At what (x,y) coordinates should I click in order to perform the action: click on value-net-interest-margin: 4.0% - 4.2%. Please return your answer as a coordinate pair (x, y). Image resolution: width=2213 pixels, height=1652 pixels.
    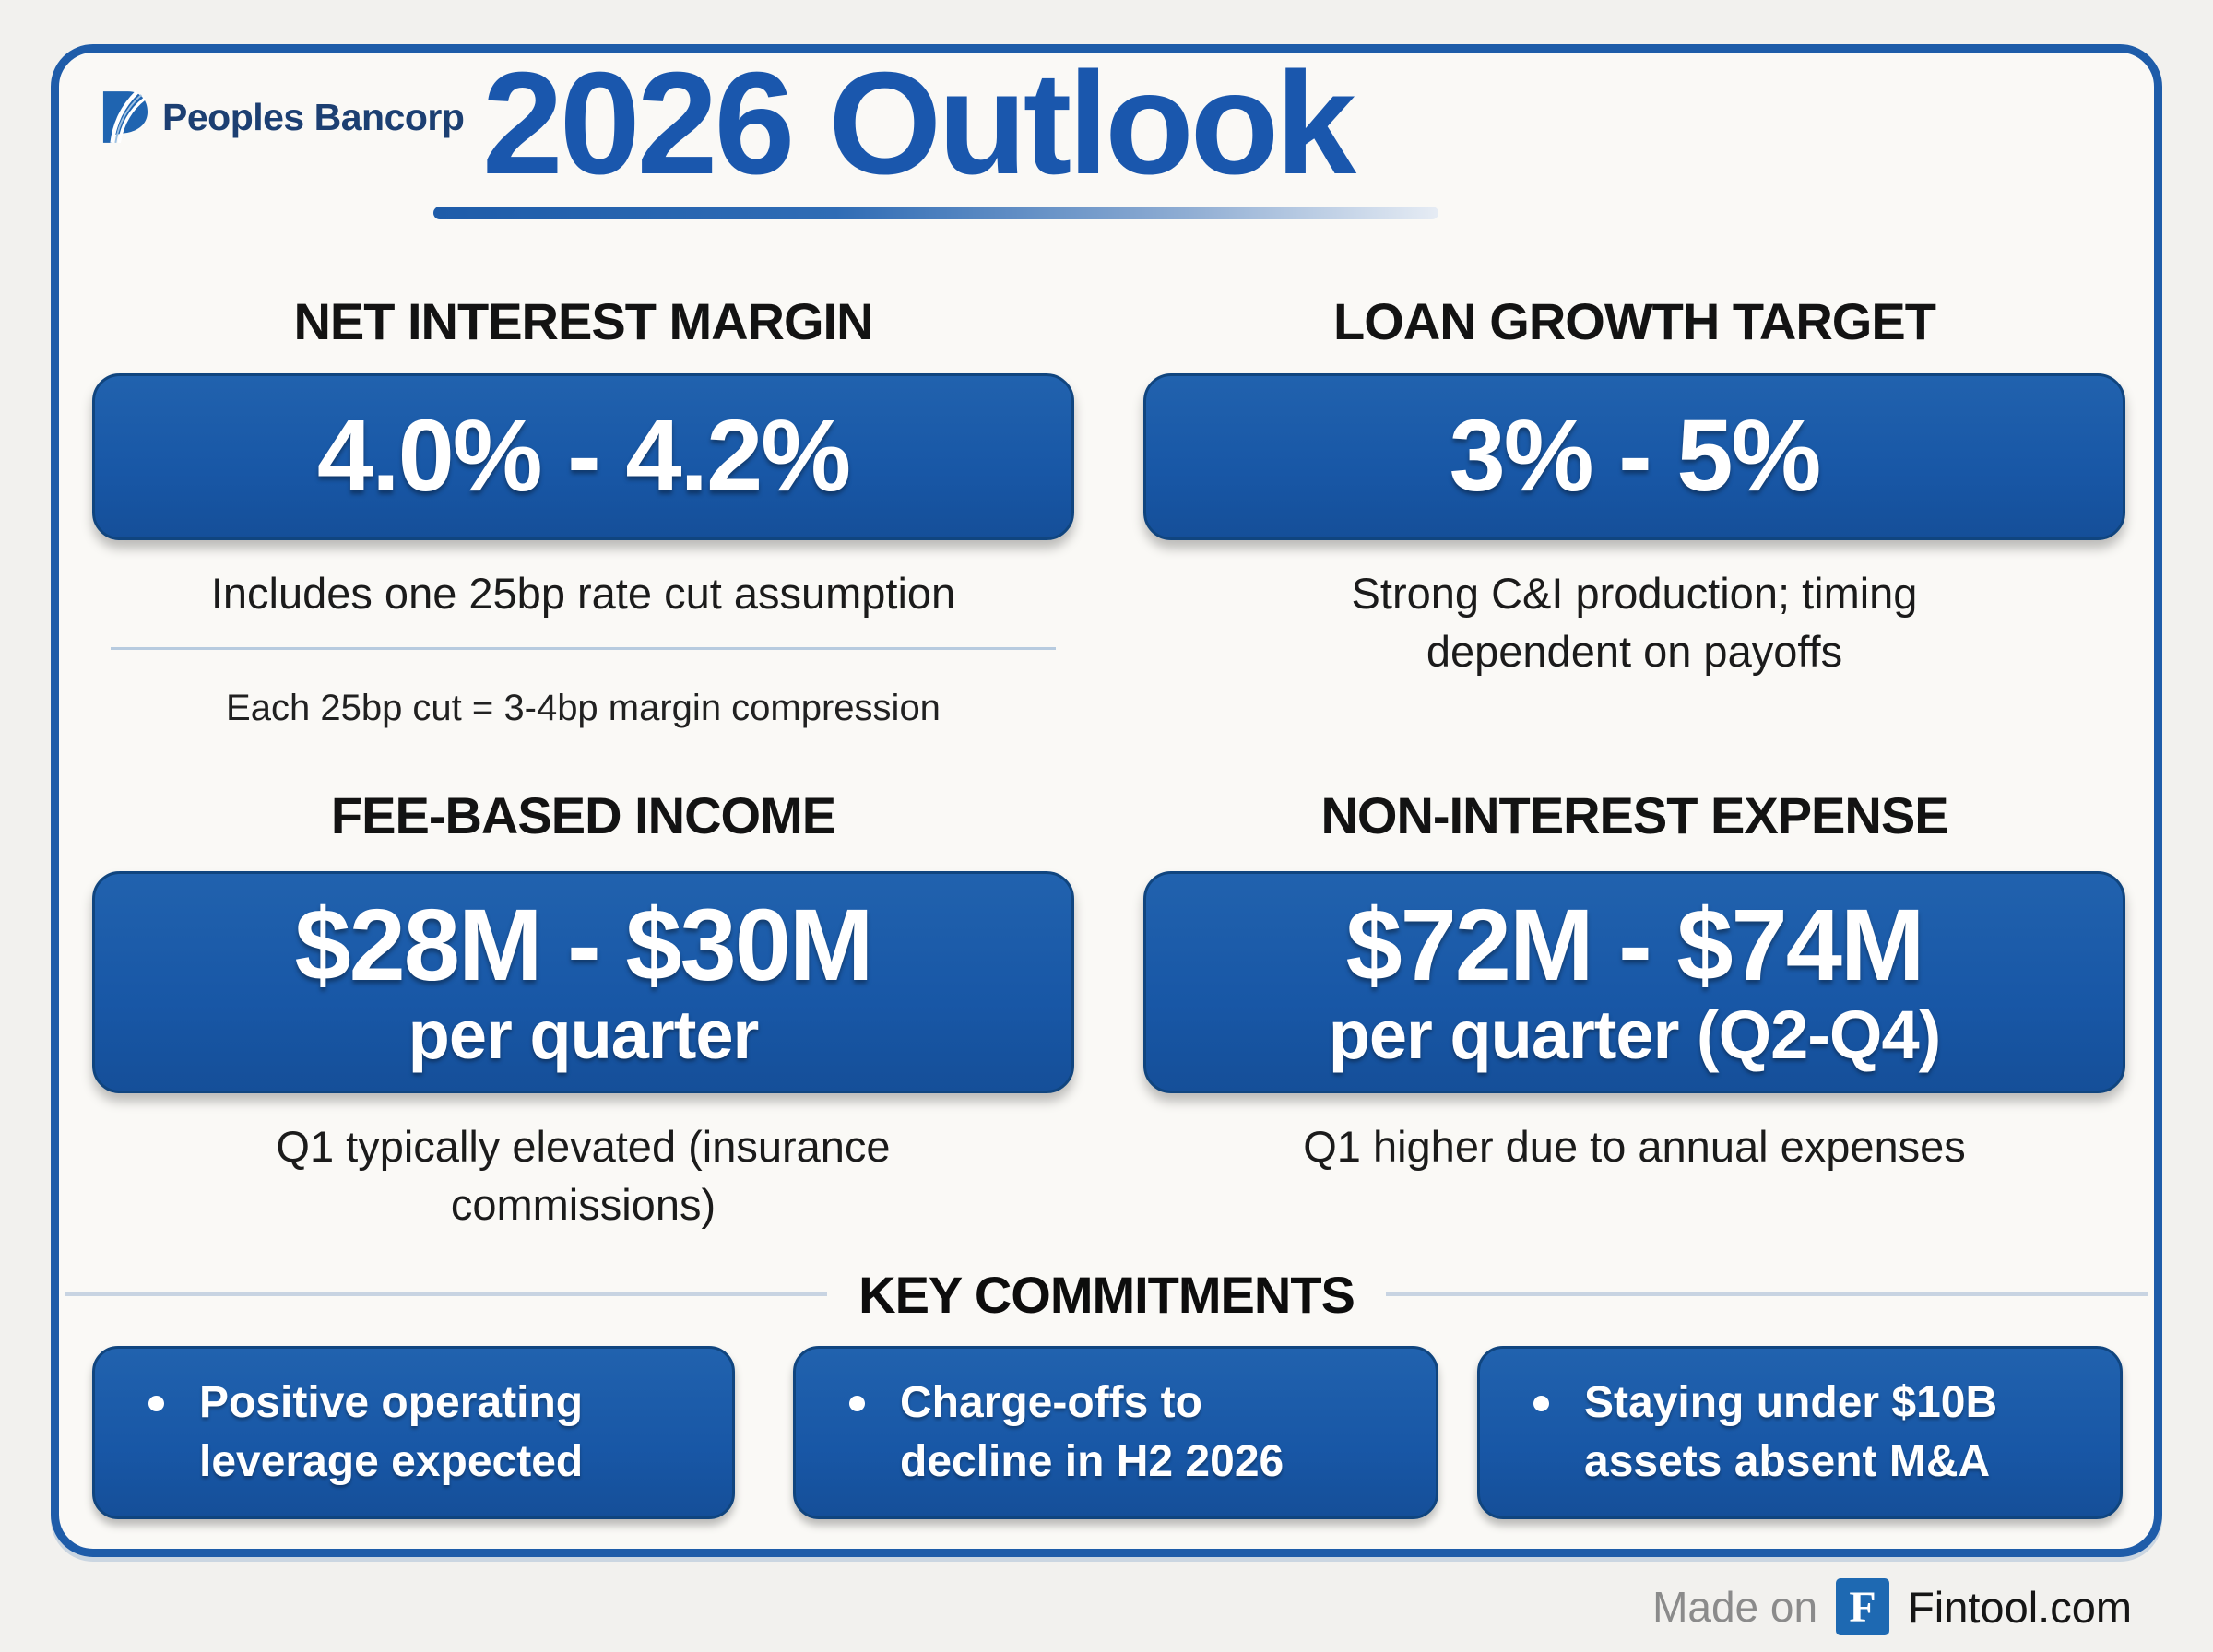
    Looking at the image, I should click on (583, 456).